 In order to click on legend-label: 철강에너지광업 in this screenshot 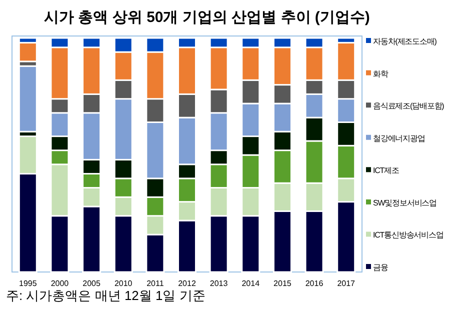, I will do `click(399, 138)`.